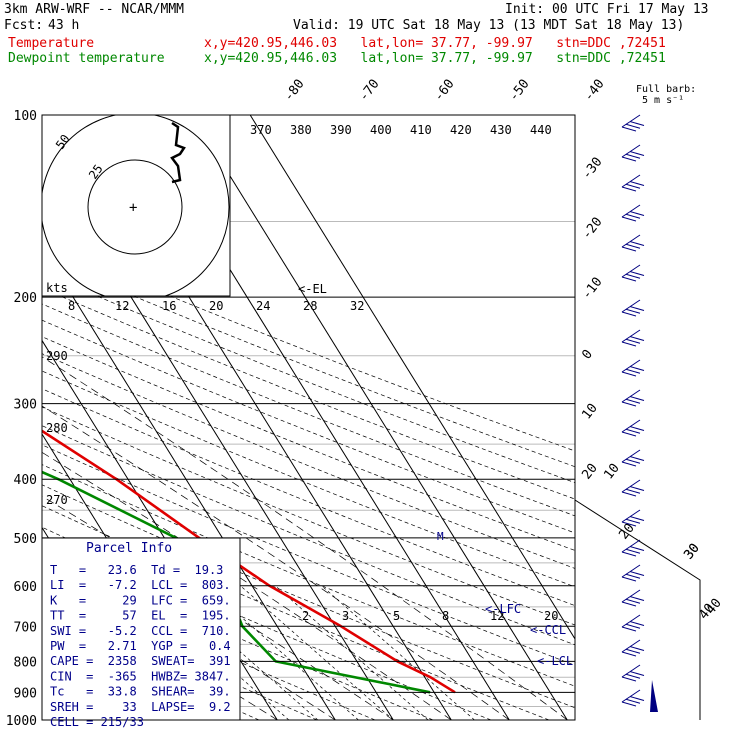 This screenshot has width=740, height=740. I want to click on isotherm-label: 10, so click(589, 412).